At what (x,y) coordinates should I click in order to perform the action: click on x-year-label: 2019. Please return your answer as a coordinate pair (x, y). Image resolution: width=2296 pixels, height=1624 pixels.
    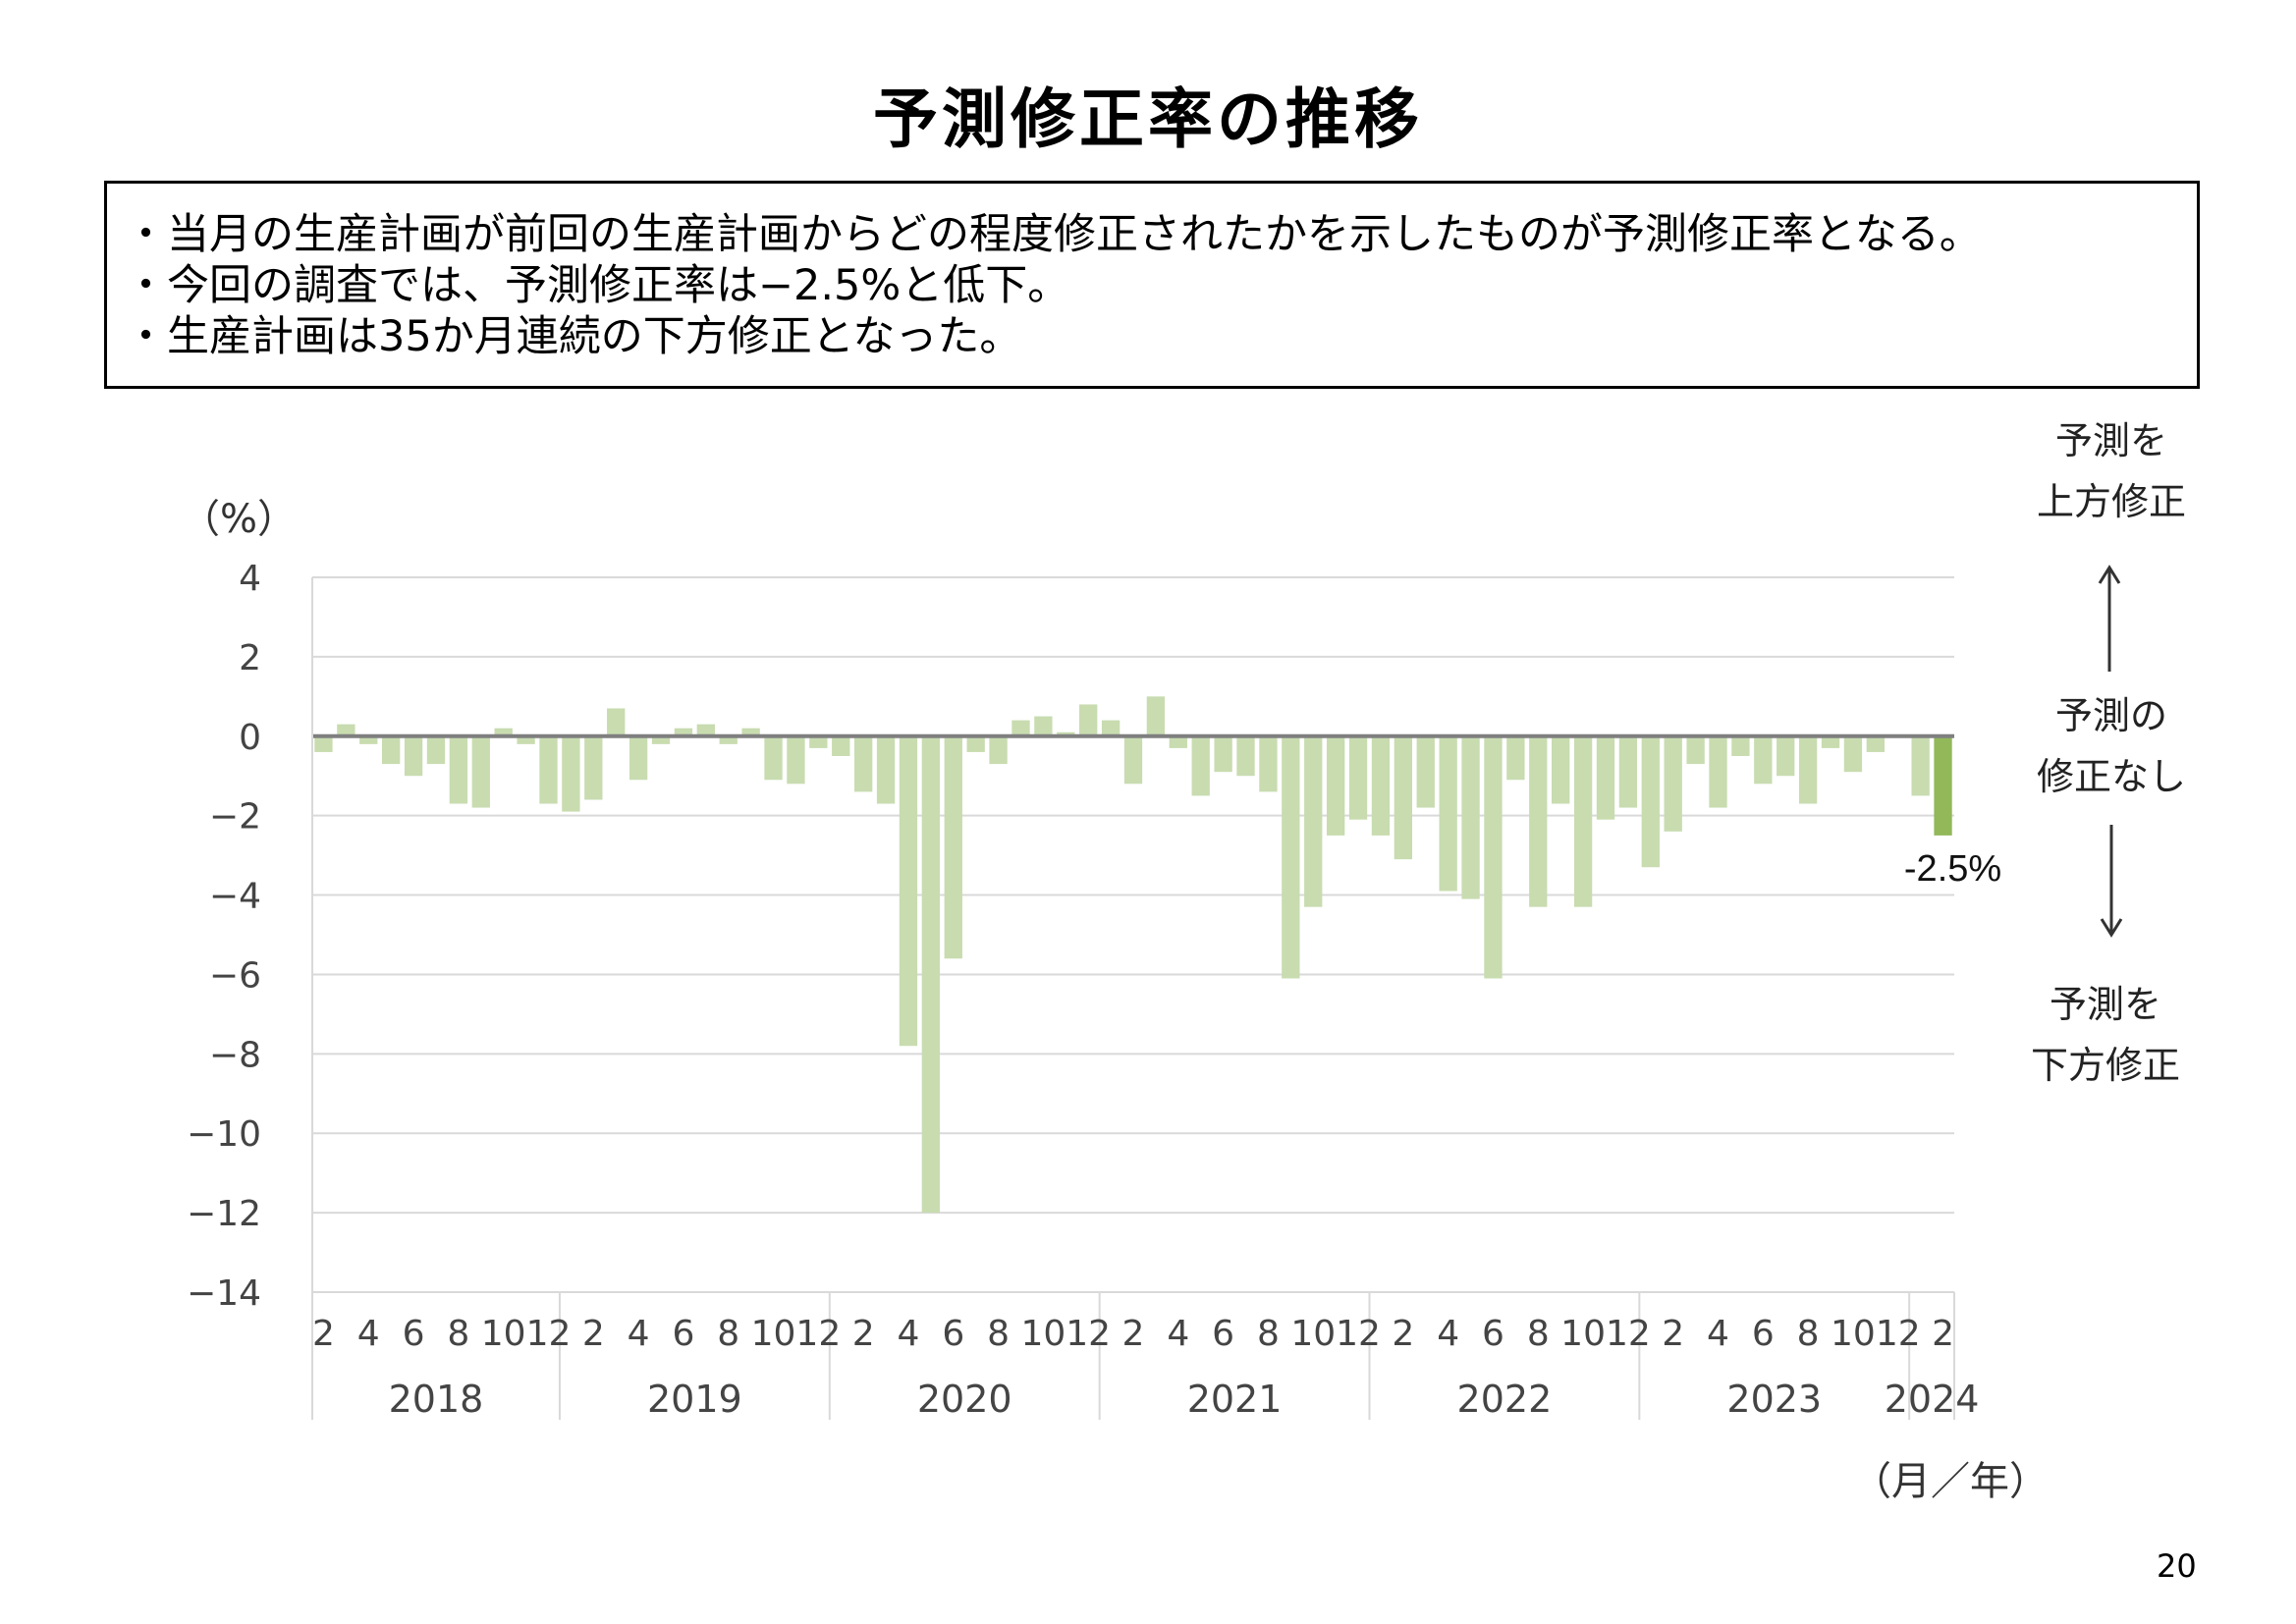
    Looking at the image, I should click on (694, 1399).